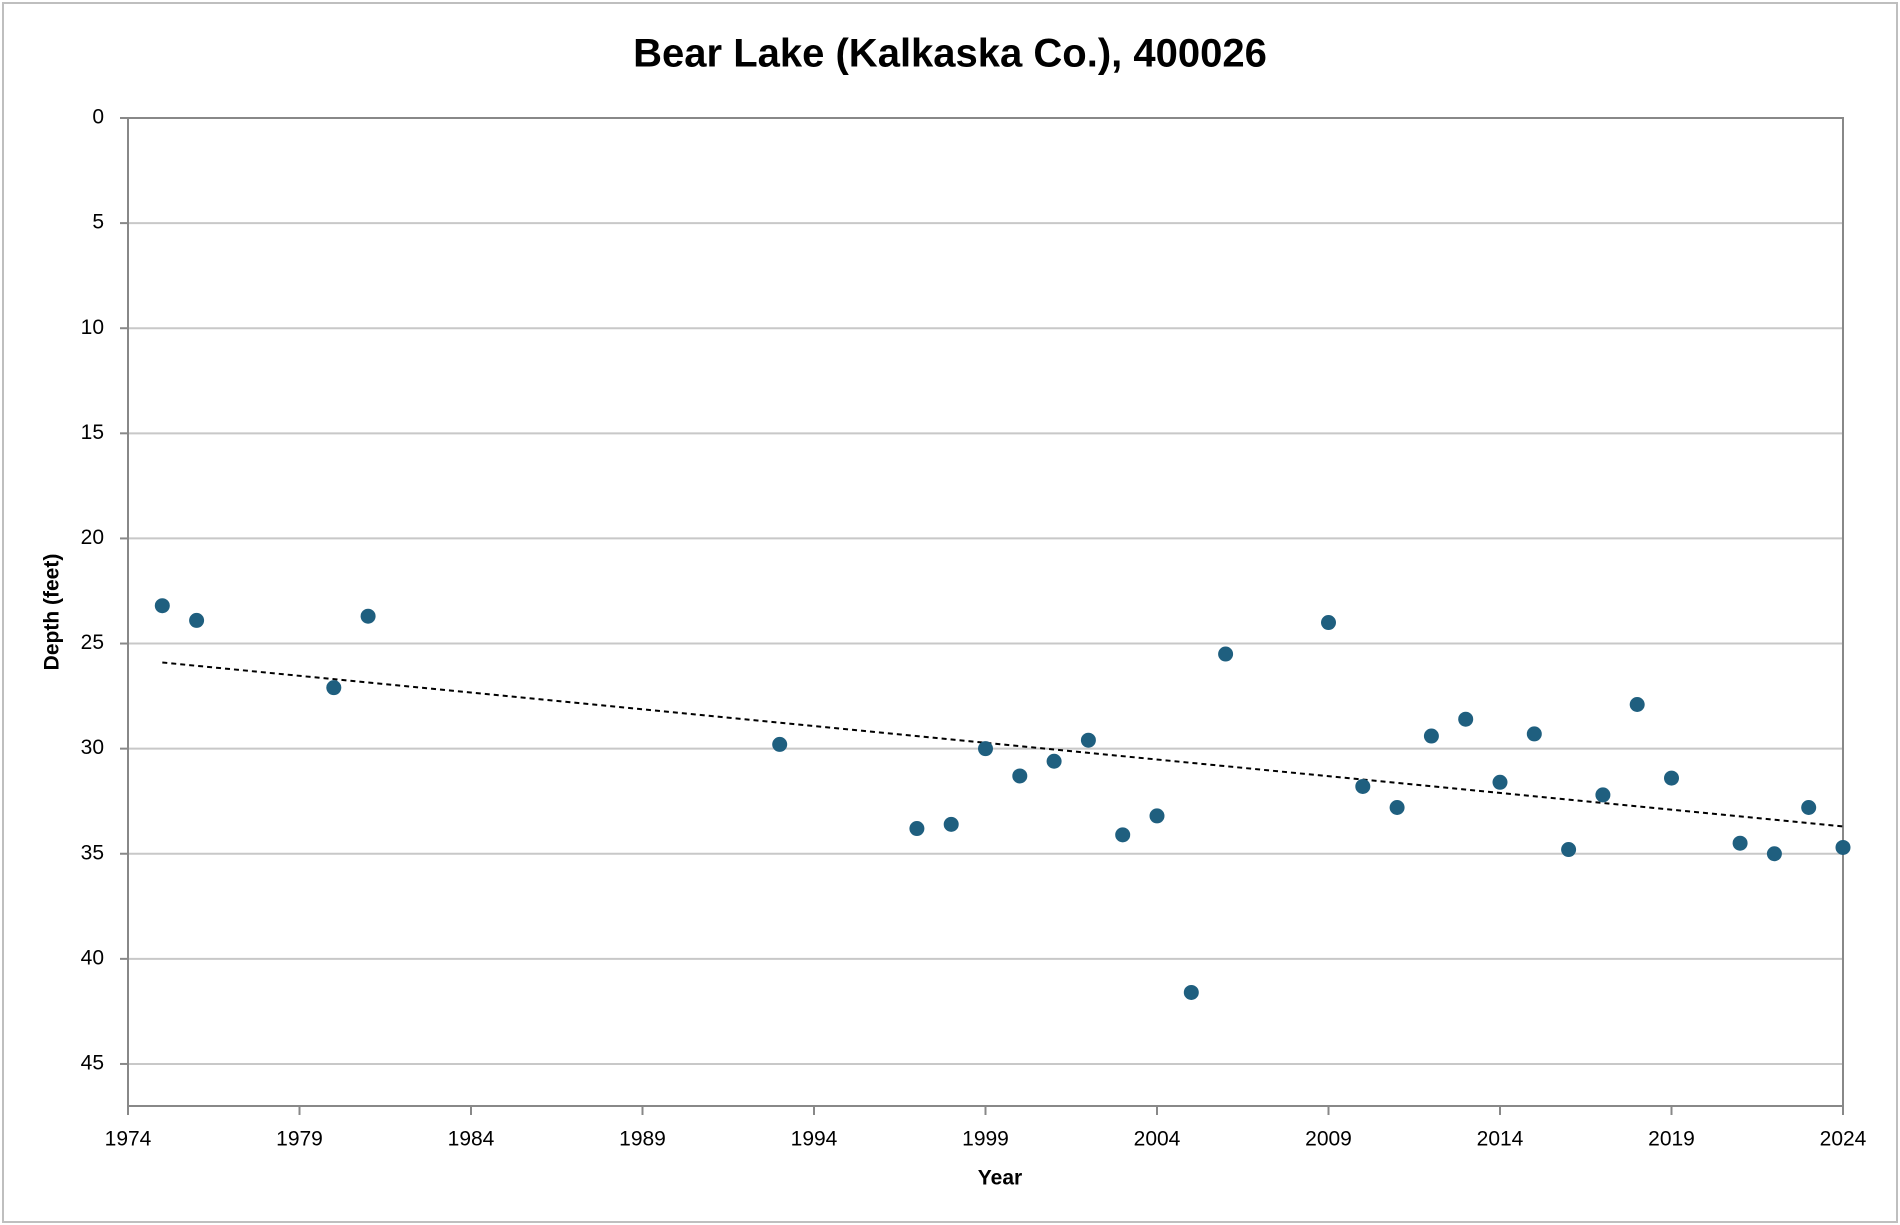 Image resolution: width=1900 pixels, height=1225 pixels. What do you see at coordinates (92, 642) in the screenshot?
I see `y-tick-label: 25` at bounding box center [92, 642].